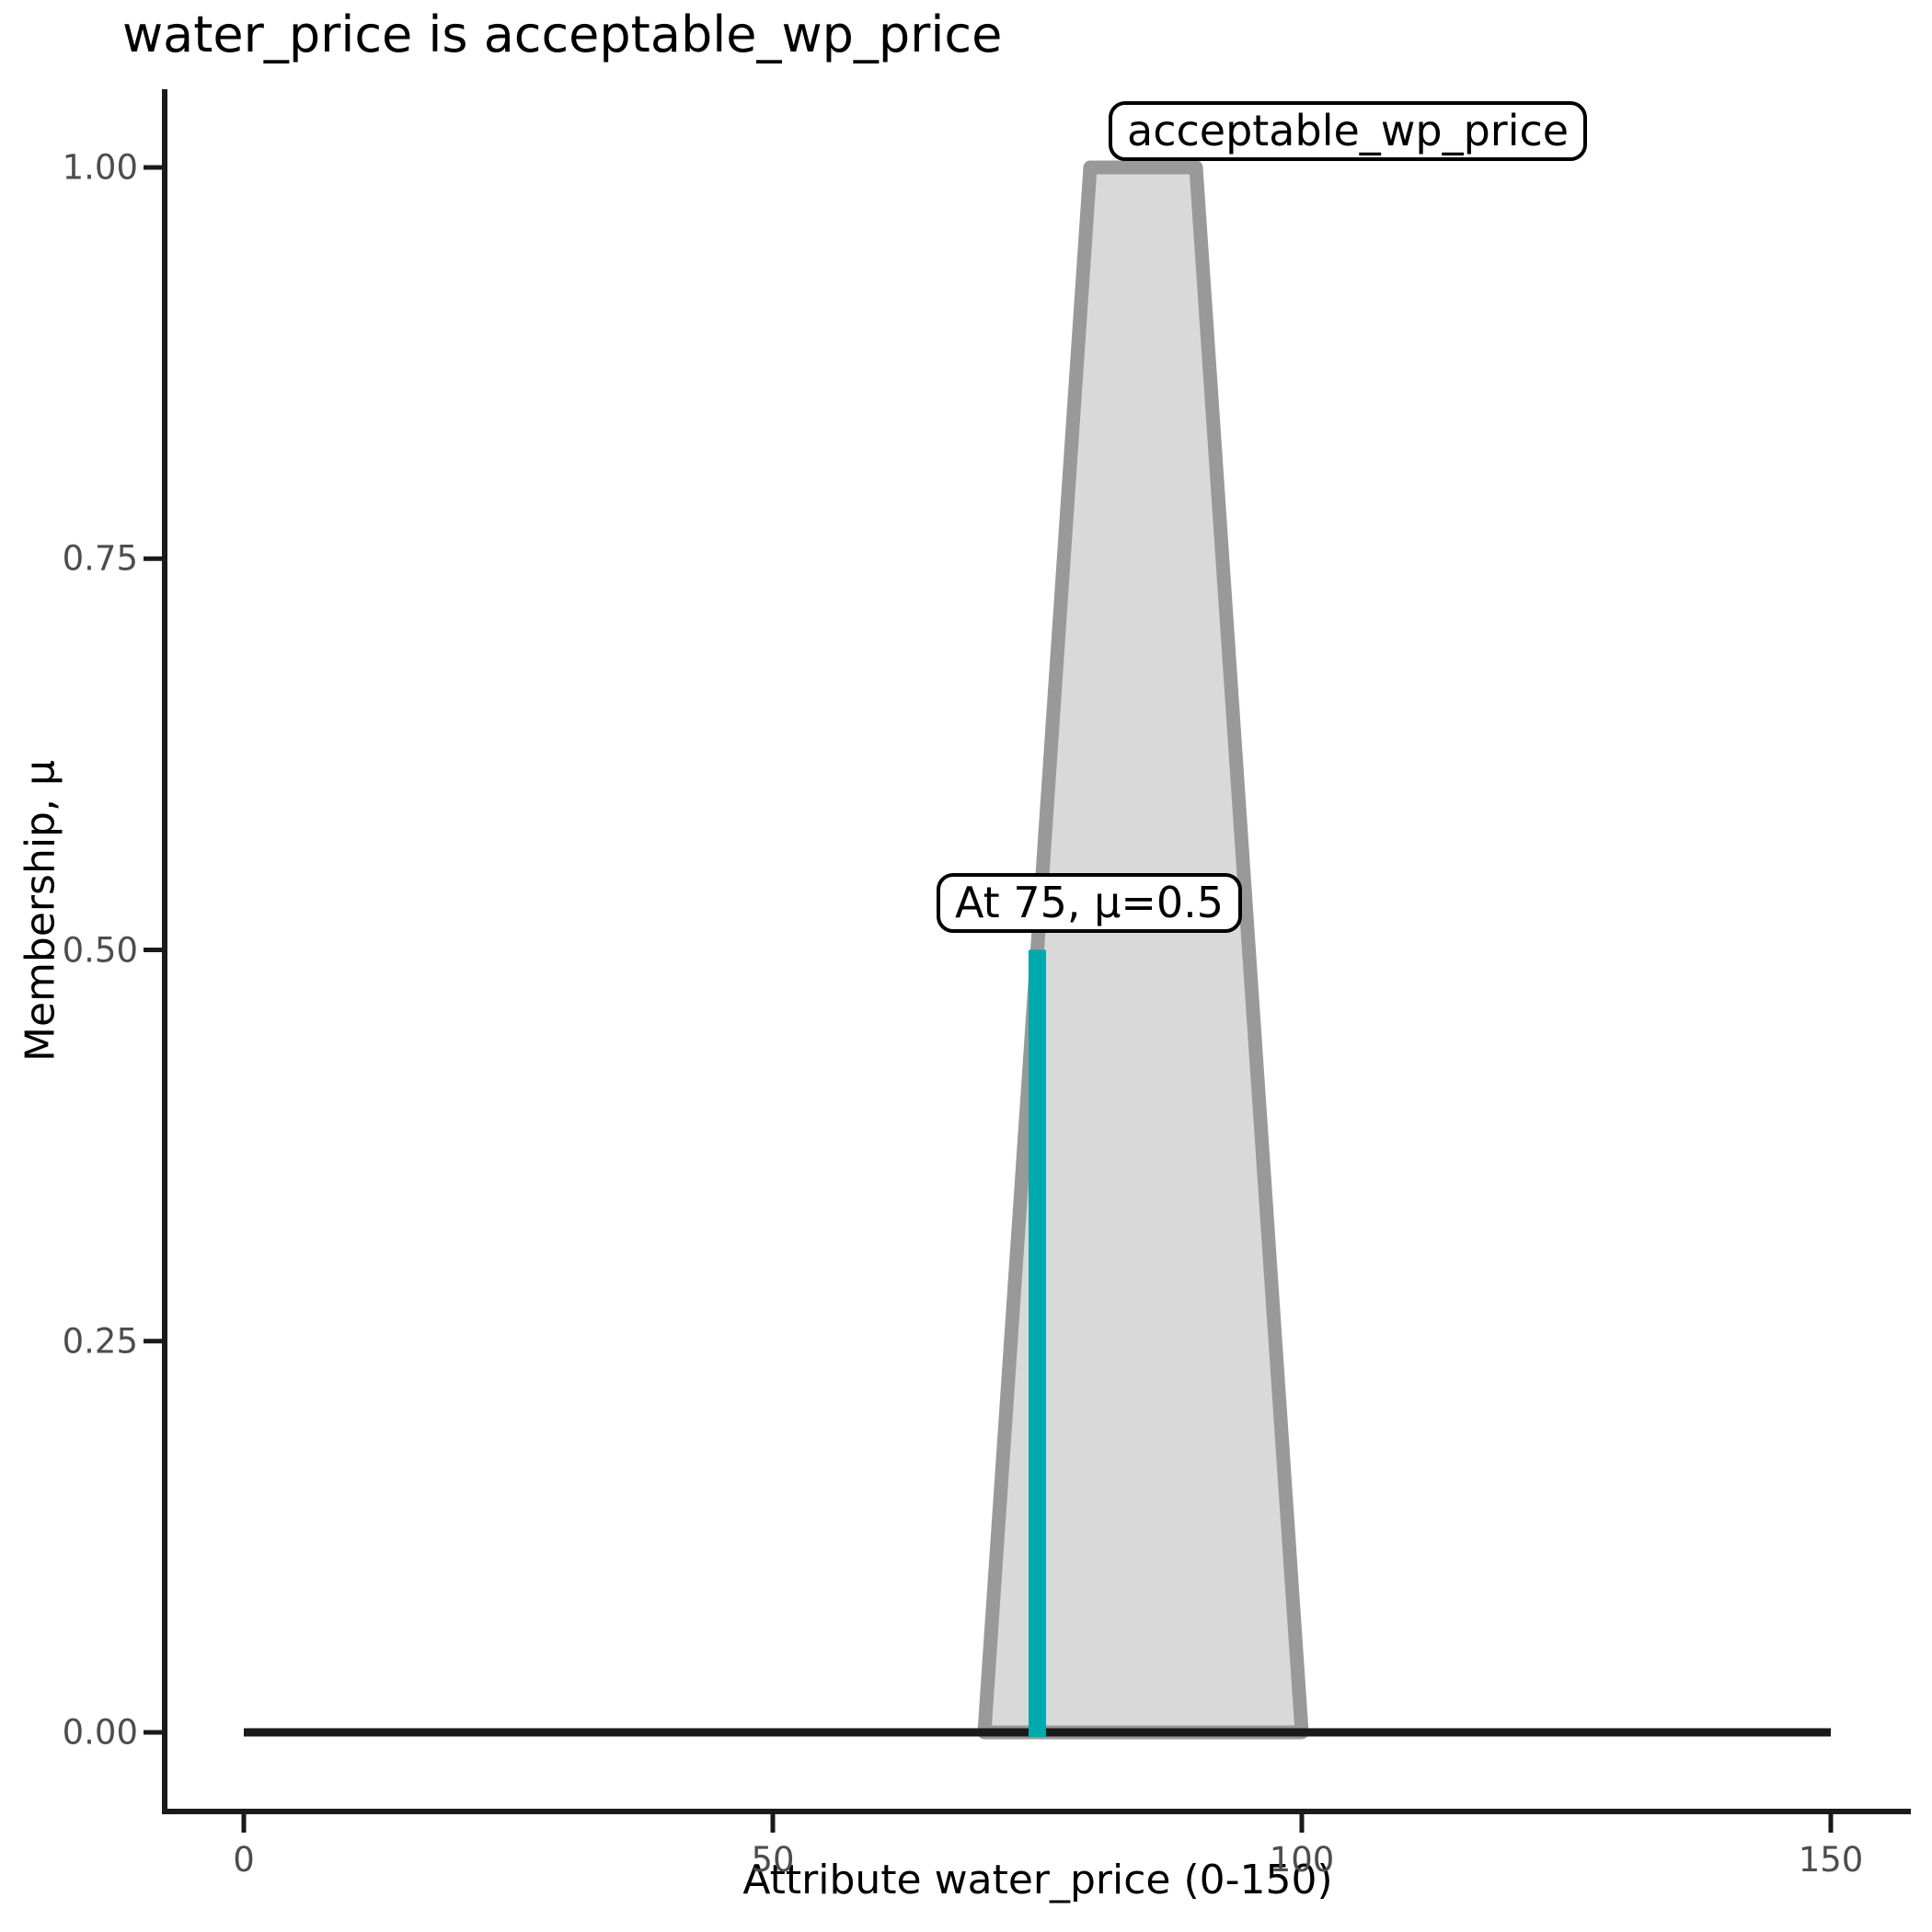  Describe the element at coordinates (1348, 131) in the screenshot. I see `set-name-label: acceptable_wp_price` at that location.